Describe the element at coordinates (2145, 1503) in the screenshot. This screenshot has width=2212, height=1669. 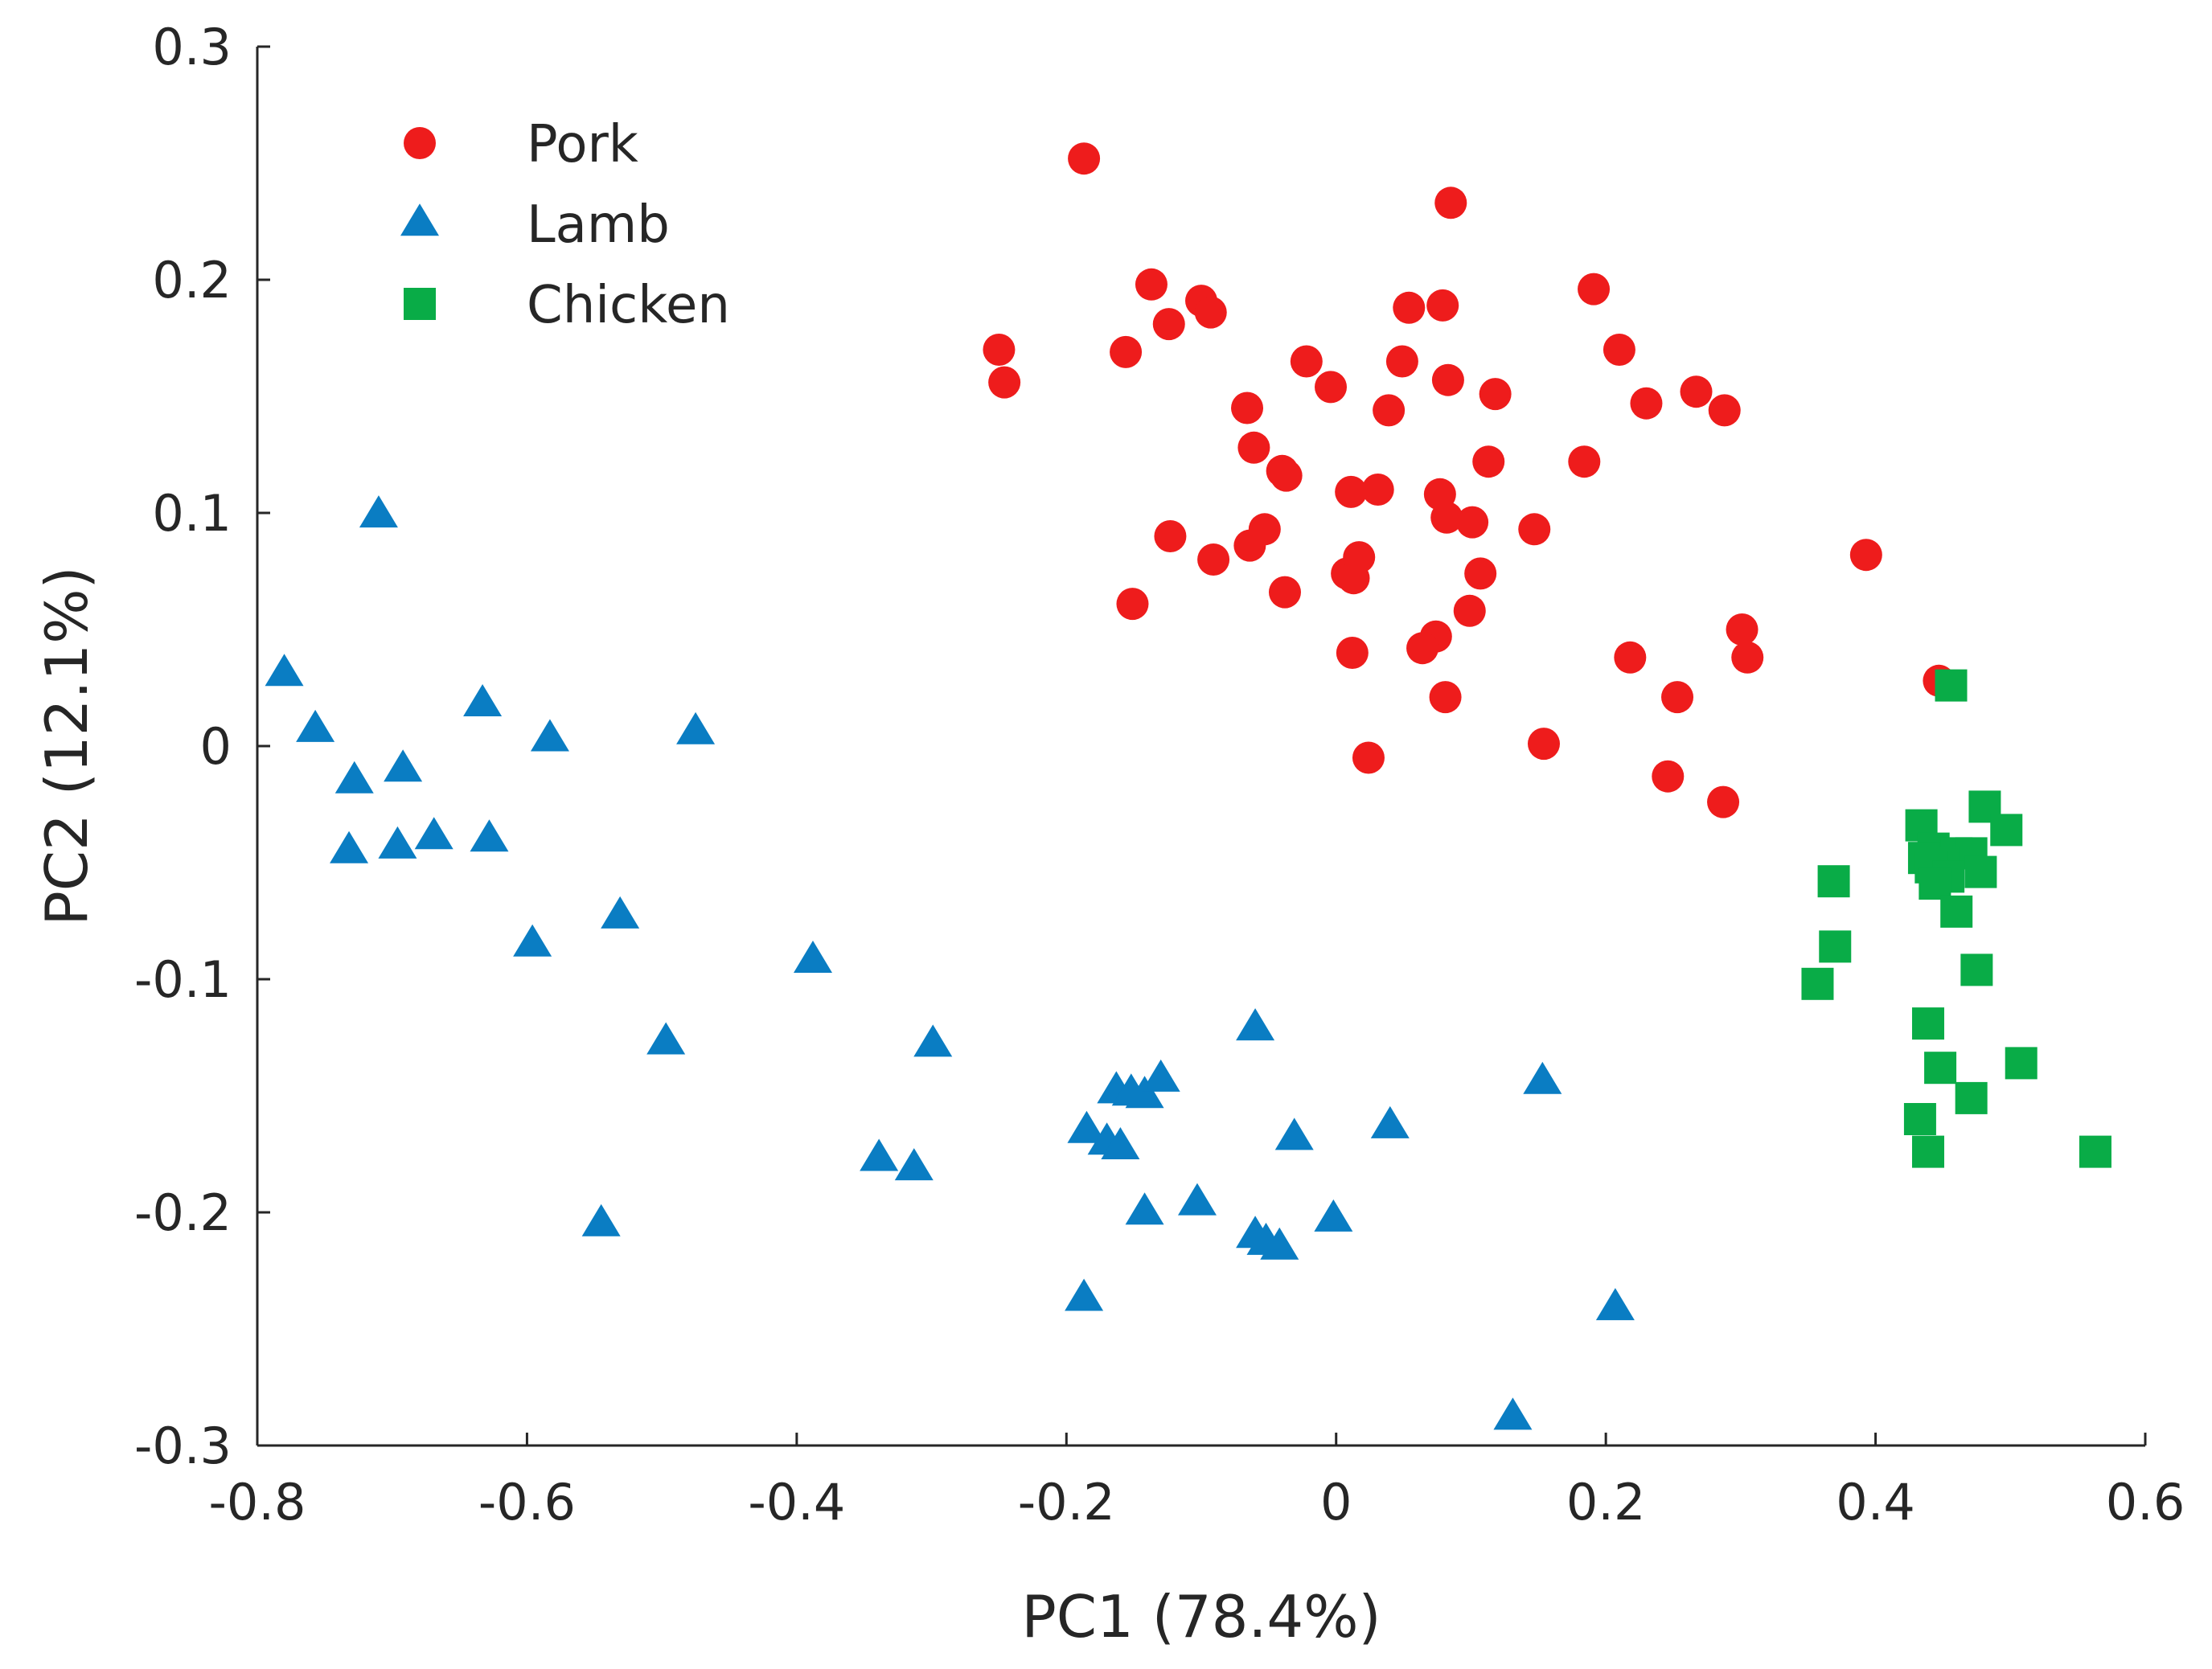
I see `x-tick-label: 0.6` at that location.